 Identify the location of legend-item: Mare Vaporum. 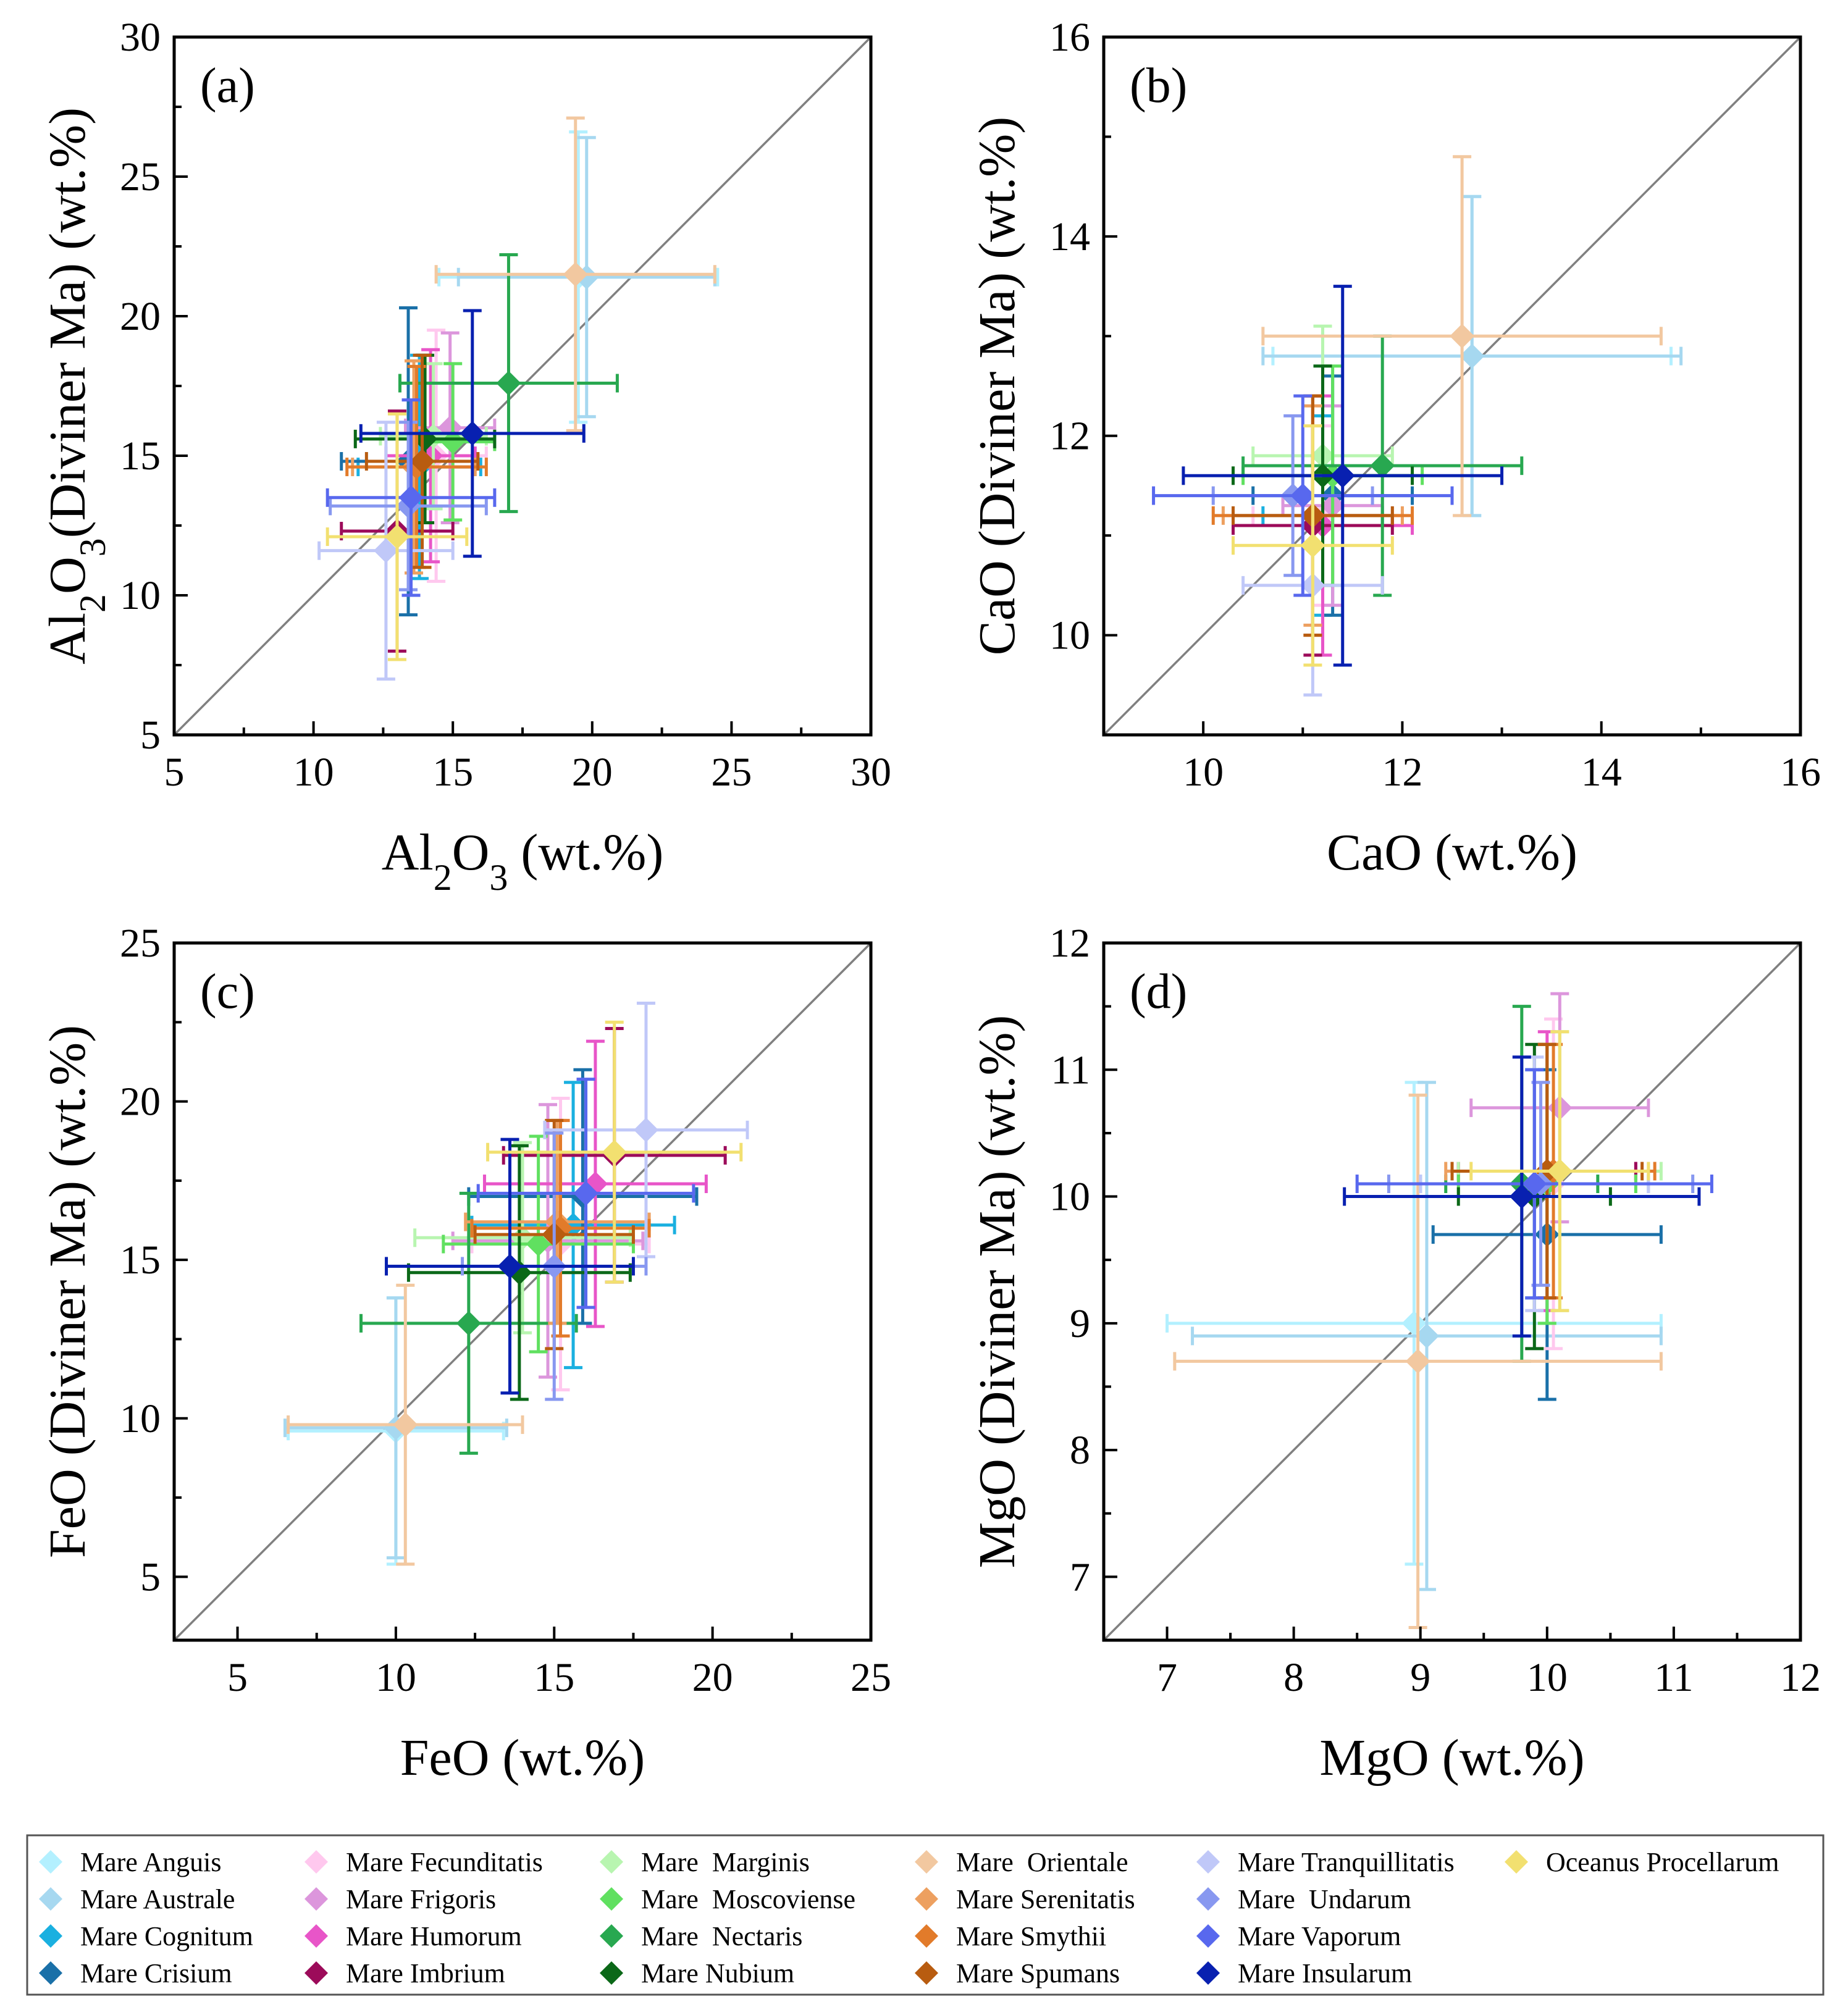
(1299, 1936).